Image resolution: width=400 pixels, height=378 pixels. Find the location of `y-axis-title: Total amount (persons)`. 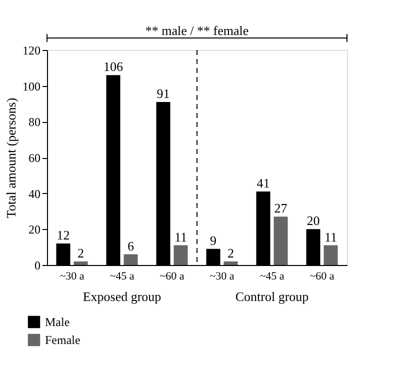

y-axis-title: Total amount (persons) is located at coordinates (11, 158).